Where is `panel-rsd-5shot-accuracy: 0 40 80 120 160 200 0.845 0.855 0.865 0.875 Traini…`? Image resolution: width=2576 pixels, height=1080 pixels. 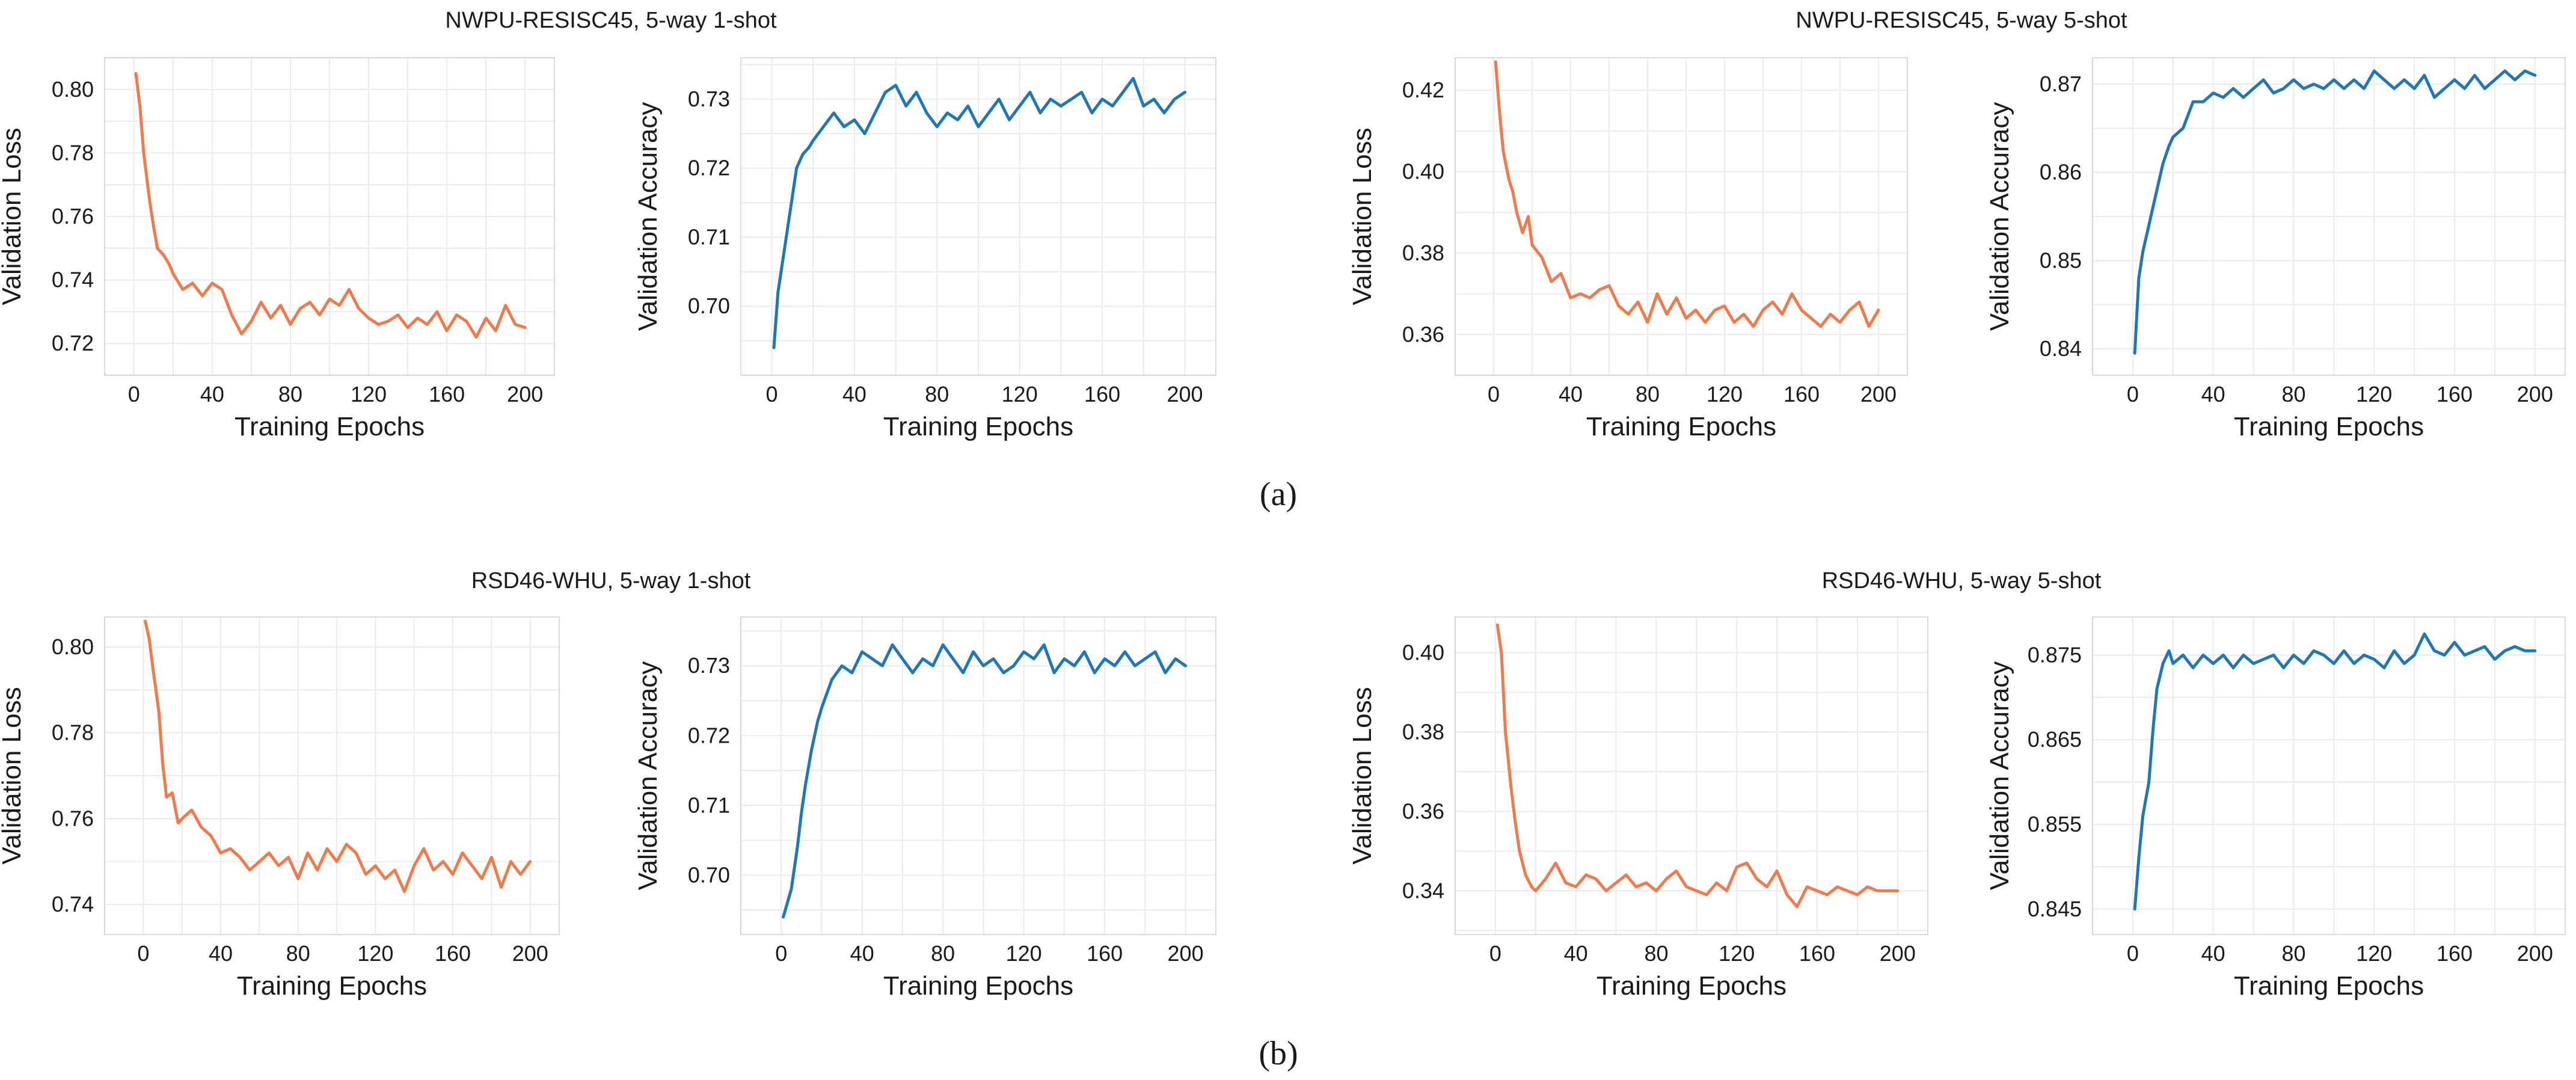
panel-rsd-5shot-accuracy: 0 40 80 120 160 200 0.845 0.855 0.865 0.875 Traini… is located at coordinates (2275, 808).